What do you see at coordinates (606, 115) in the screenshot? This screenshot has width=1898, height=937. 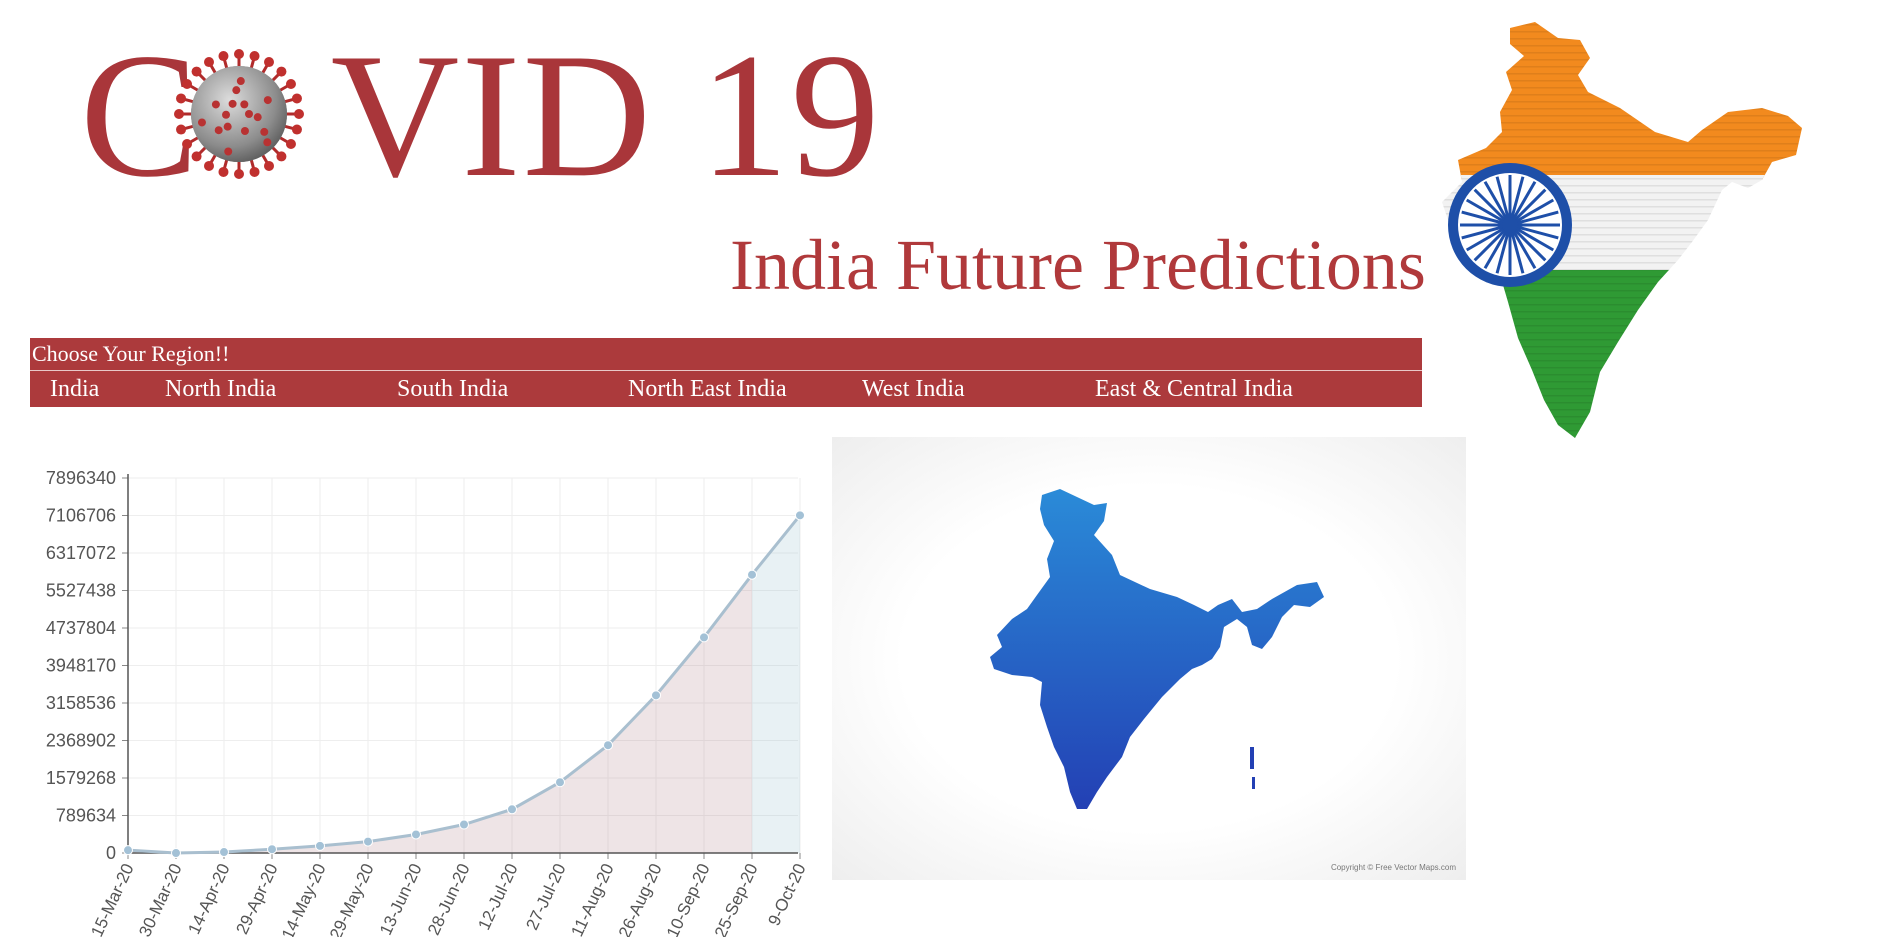 I see `logo-text-suffix: VID 19` at bounding box center [606, 115].